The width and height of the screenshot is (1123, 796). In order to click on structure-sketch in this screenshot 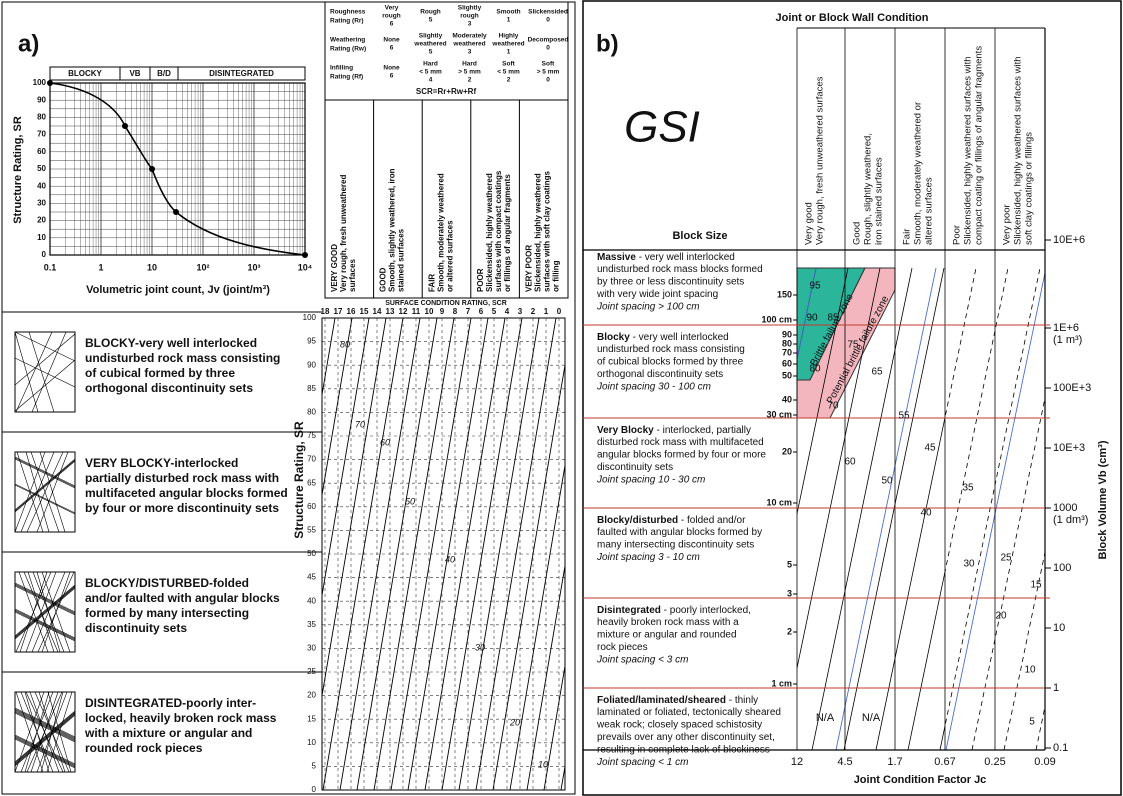, I will do `click(45, 732)`.